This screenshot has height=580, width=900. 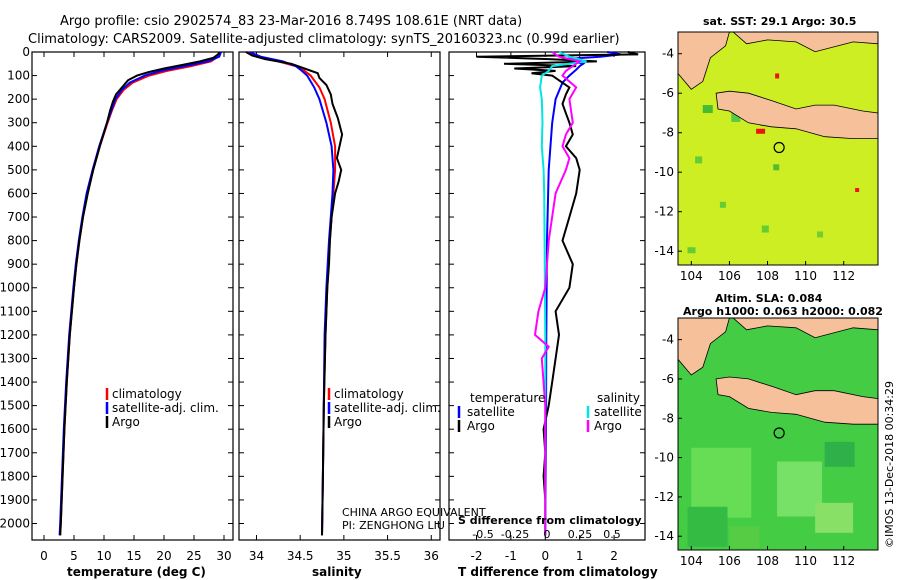 I want to click on y-tick-label: 600, so click(x=18, y=193).